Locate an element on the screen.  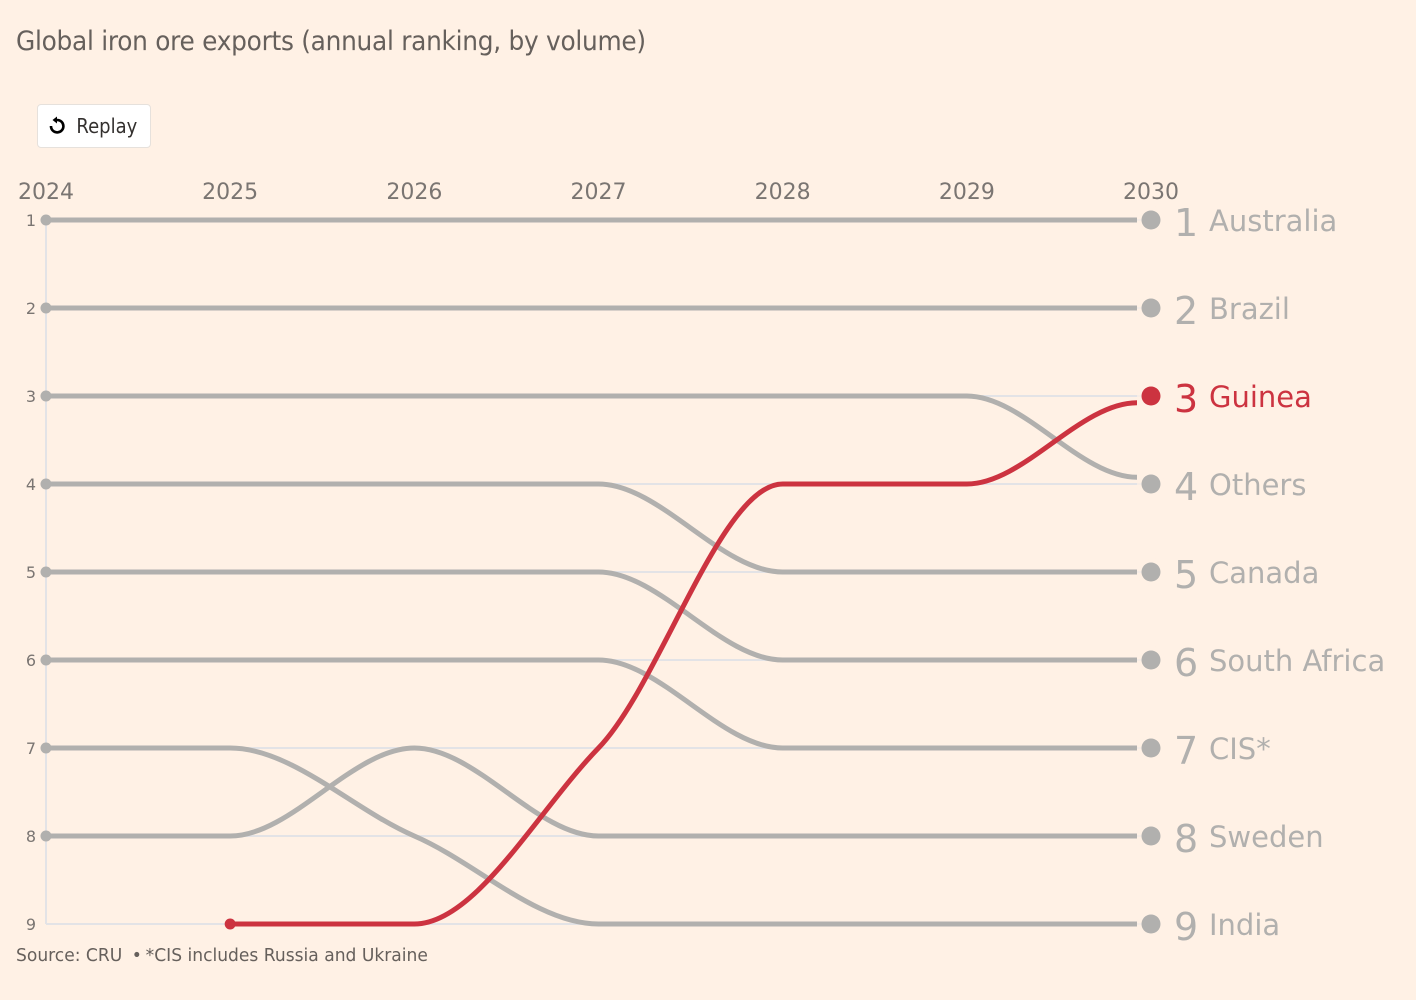
cis-footnote: *CIS includes Russia and Ukraine is located at coordinates (286, 955).